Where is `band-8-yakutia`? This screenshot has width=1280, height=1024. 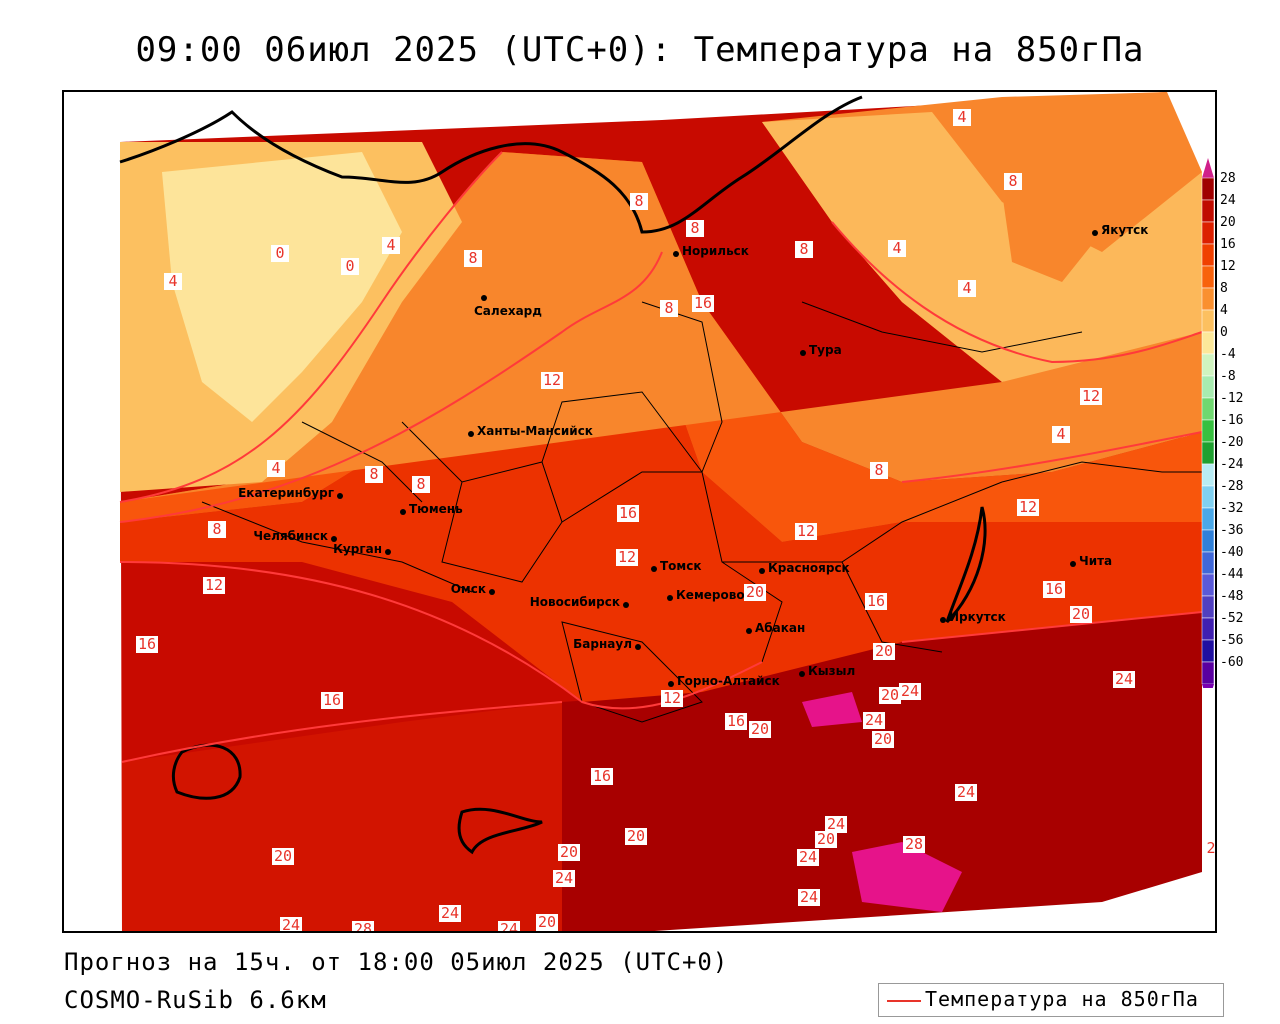
band-8-yakutia is located at coordinates (1052, 222).